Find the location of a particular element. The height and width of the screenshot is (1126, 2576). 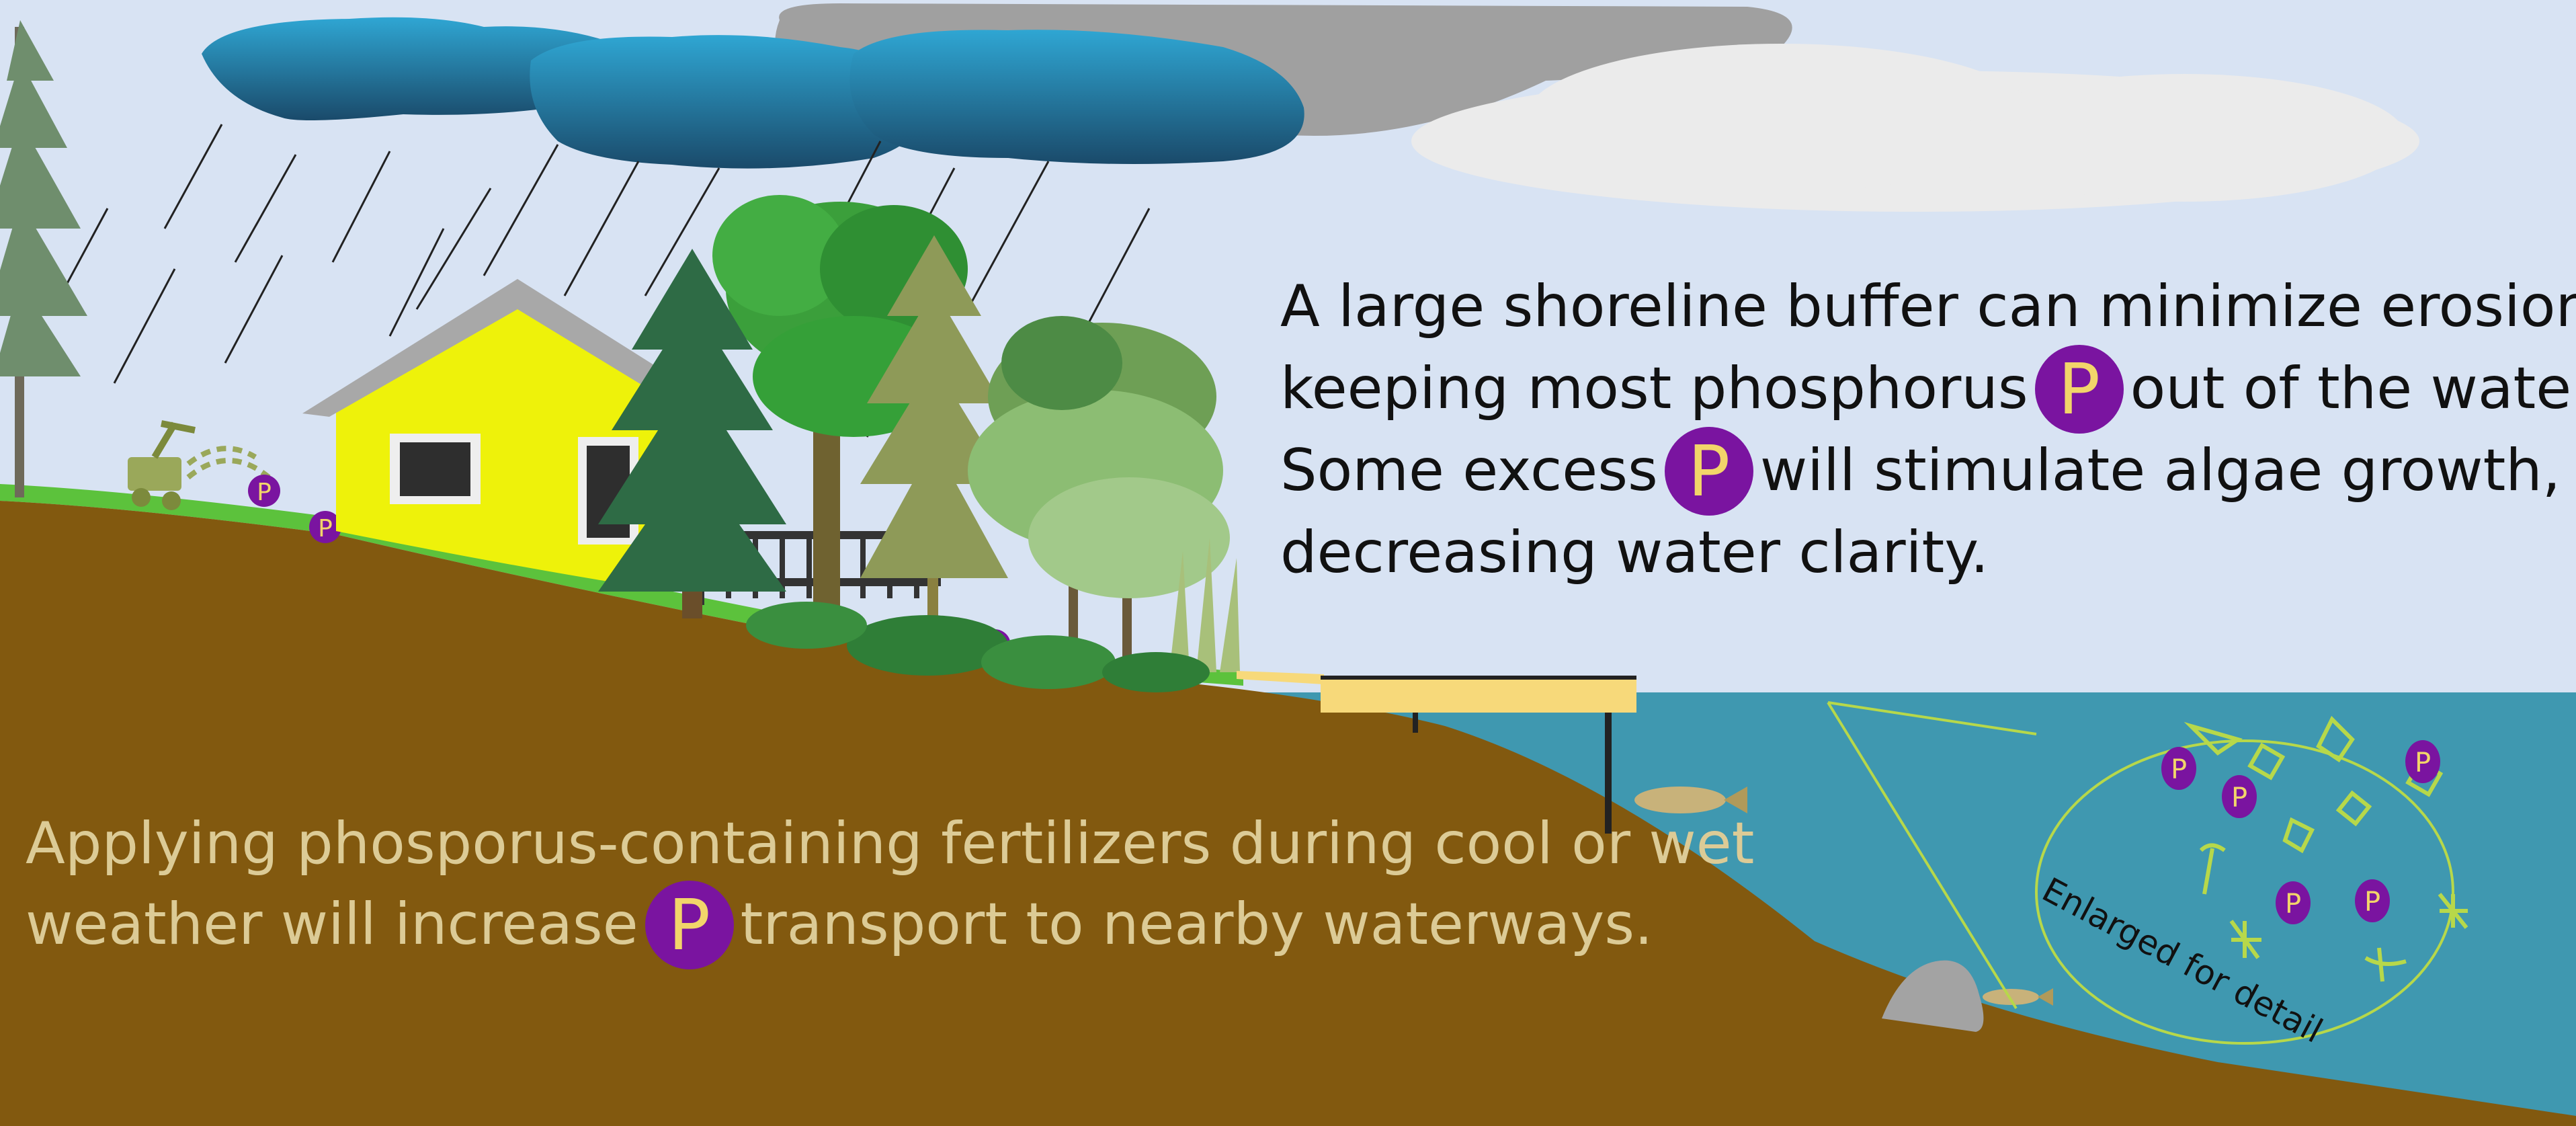

caption-line-4: decreasing water clarity. is located at coordinates (1634, 552).